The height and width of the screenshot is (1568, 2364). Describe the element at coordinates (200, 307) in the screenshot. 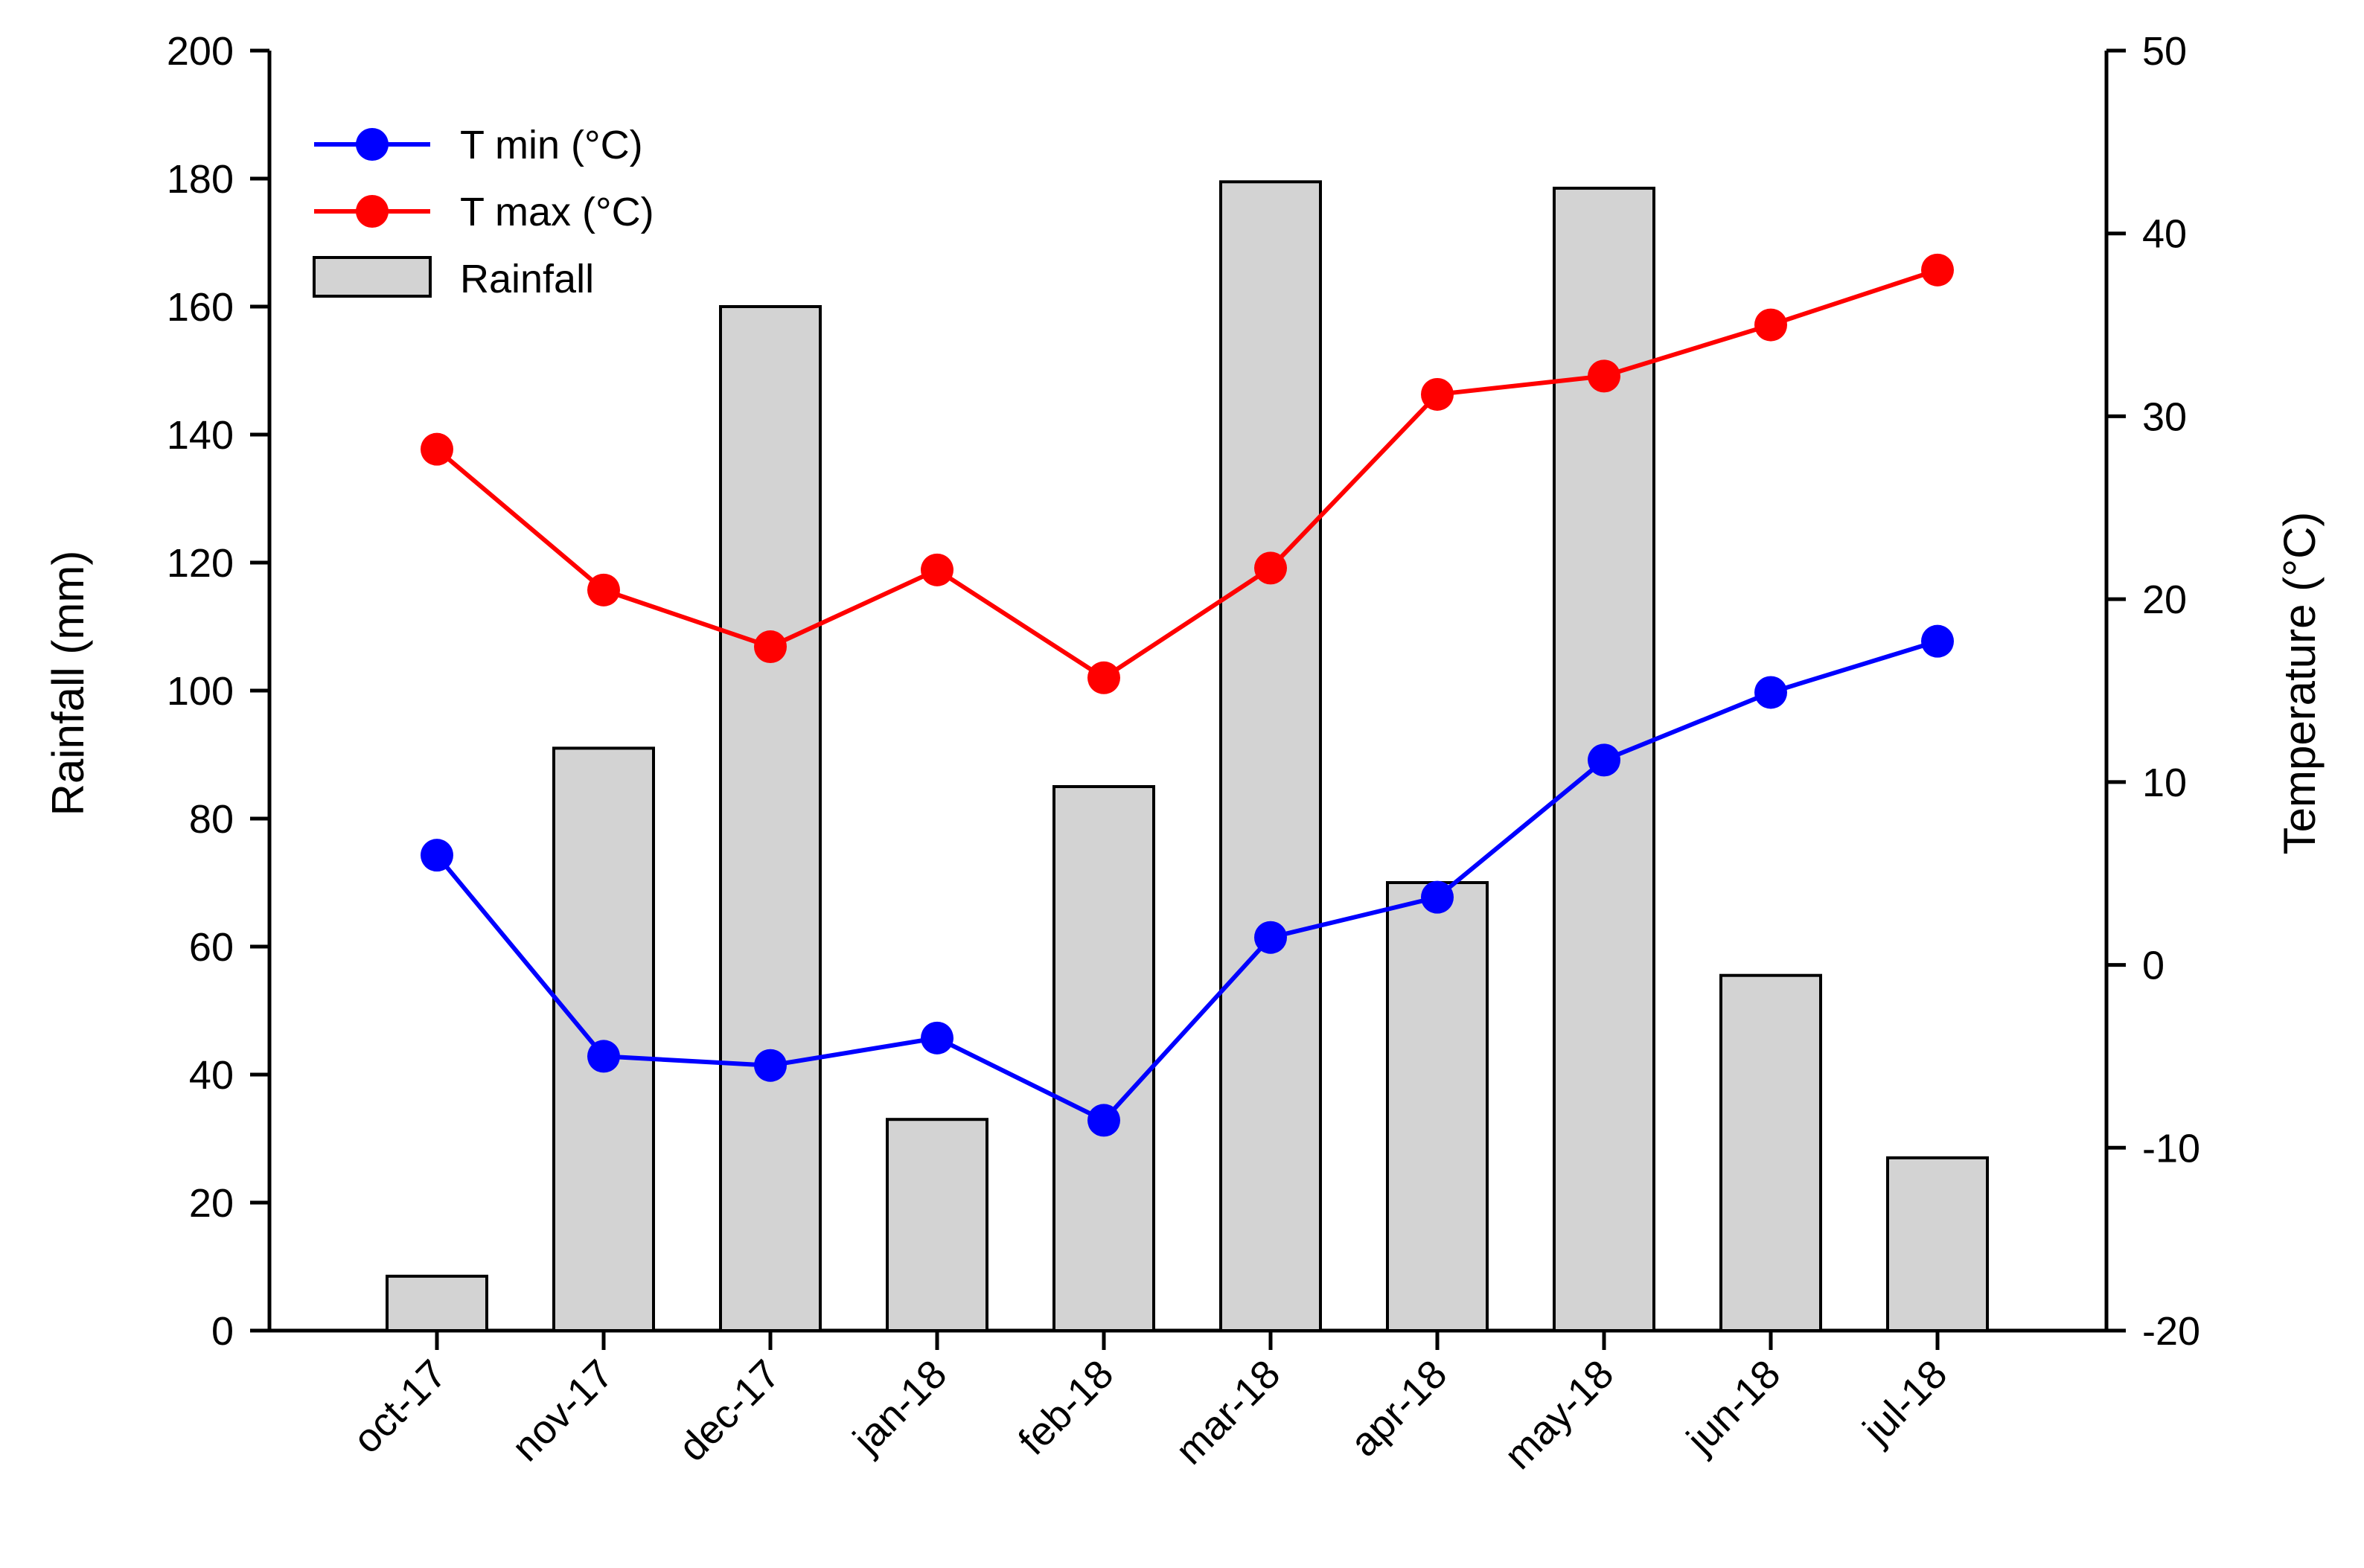

I see `y-tick-label: 160` at that location.